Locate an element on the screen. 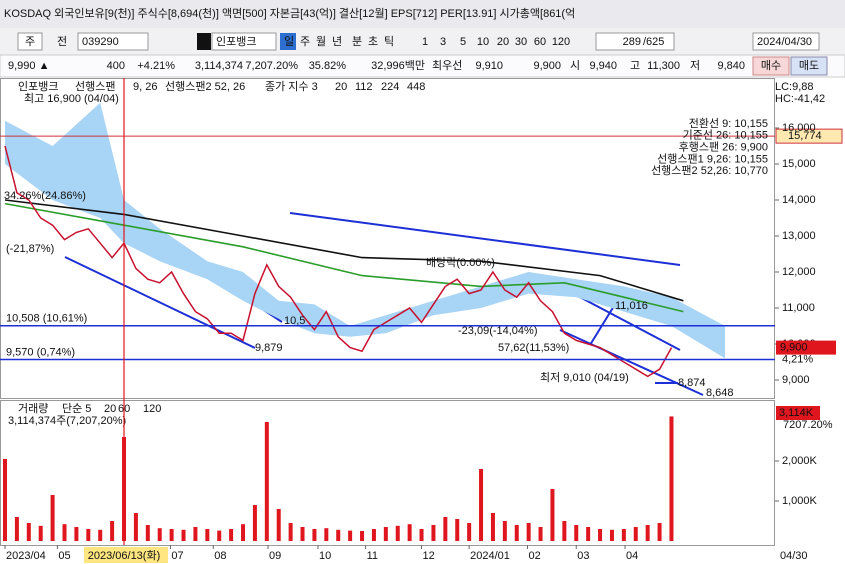  annotation: -23,09(-14,04%) is located at coordinates (498, 331).